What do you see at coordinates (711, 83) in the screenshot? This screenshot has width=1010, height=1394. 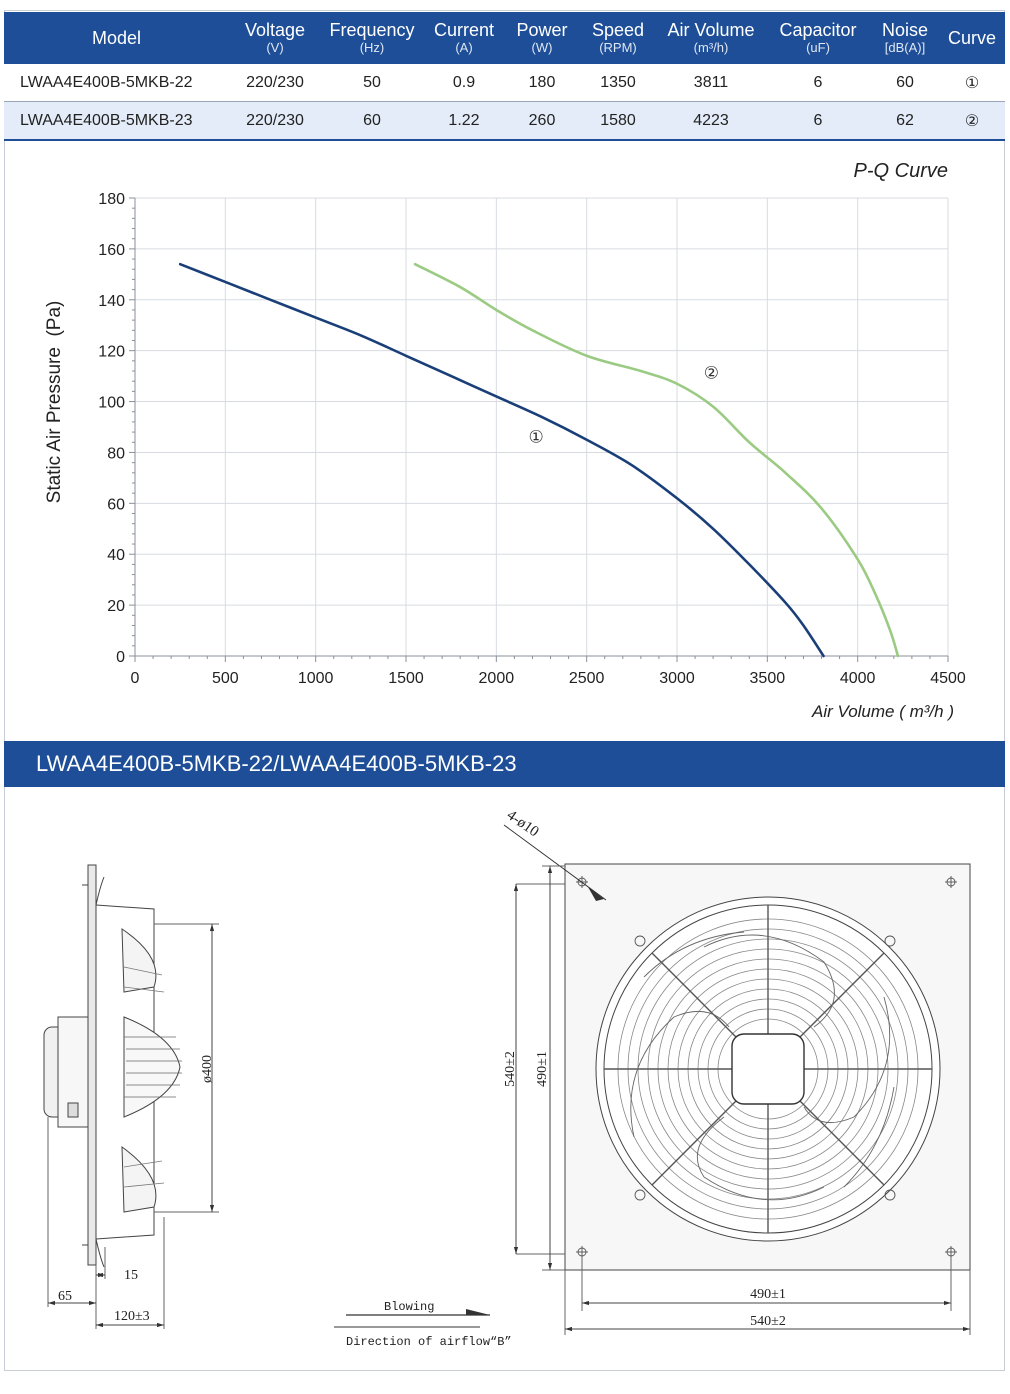 I see `table-cell: 3811` at bounding box center [711, 83].